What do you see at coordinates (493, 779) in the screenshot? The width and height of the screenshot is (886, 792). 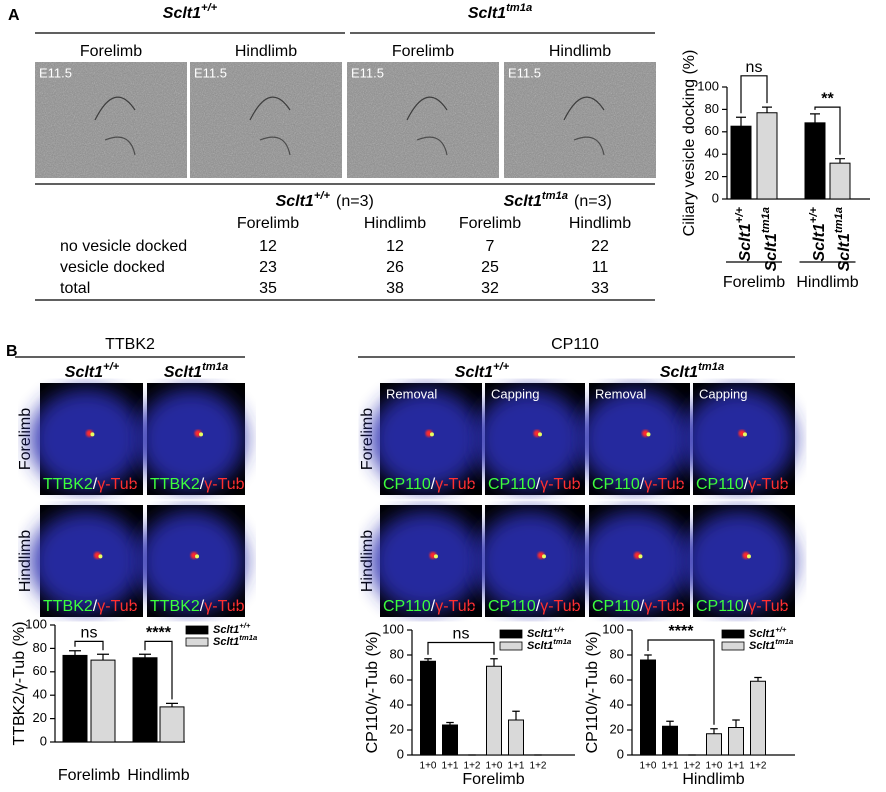 I see `x-axis-label: Forelimb` at bounding box center [493, 779].